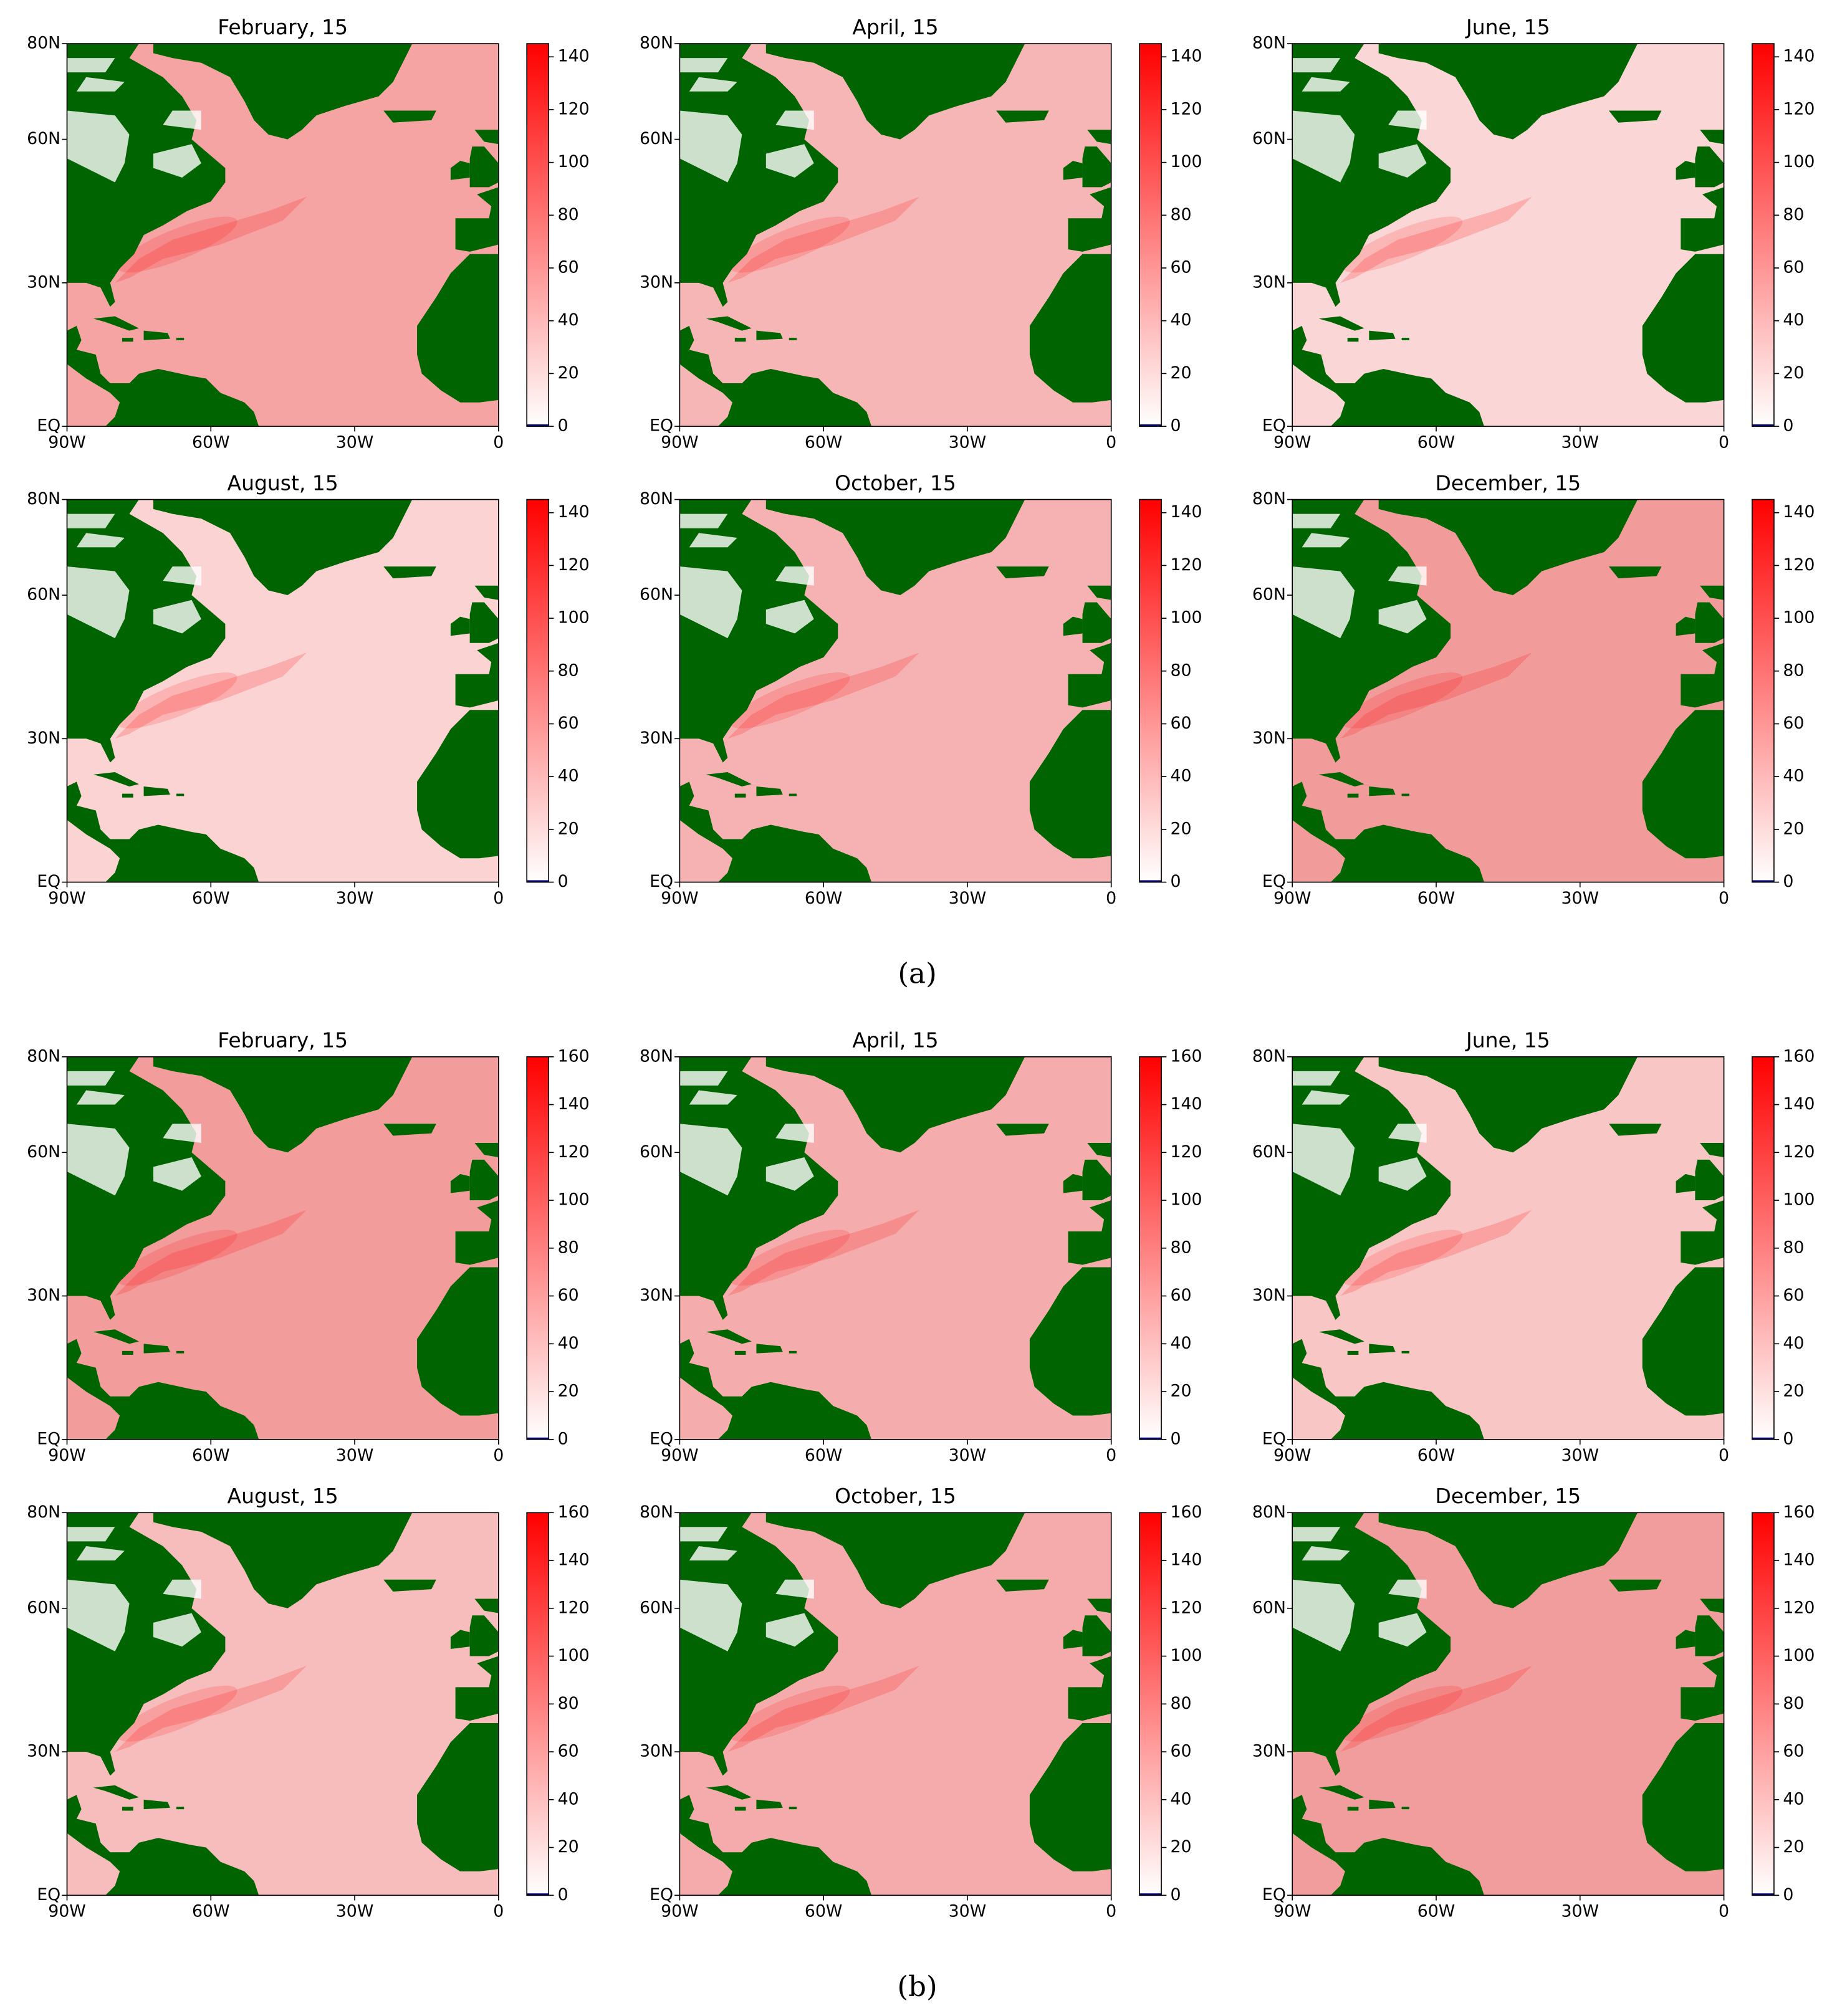 Image resolution: width=1832 pixels, height=2016 pixels. What do you see at coordinates (568, 670) in the screenshot?
I see `colorbar-tick-label: 80` at bounding box center [568, 670].